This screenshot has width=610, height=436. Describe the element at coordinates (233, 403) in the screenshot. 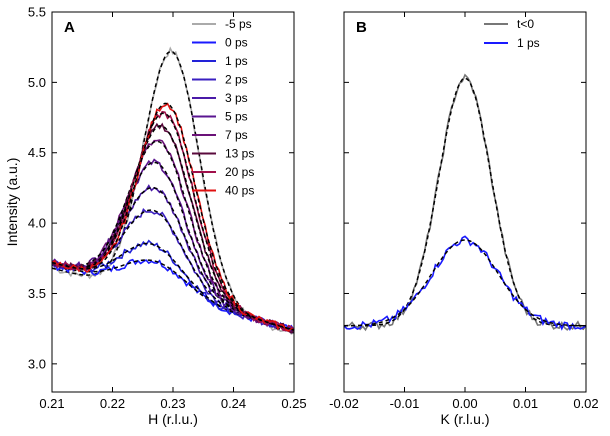

I see `panel-a-xtick-label: 0.24` at that location.